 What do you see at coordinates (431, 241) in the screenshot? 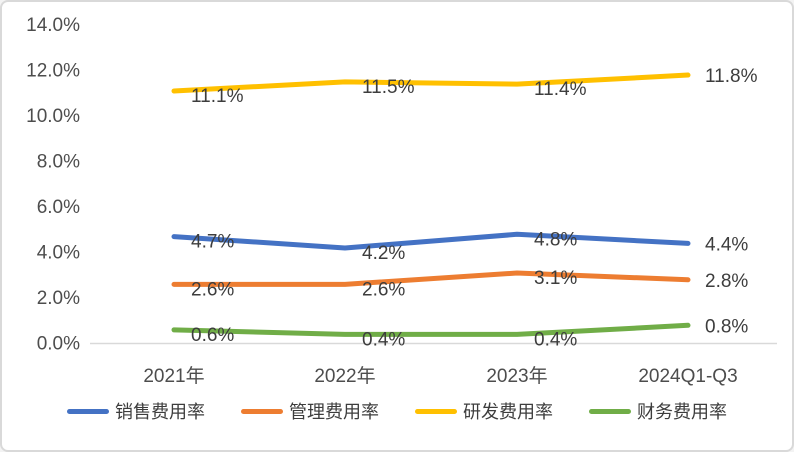
I see `sales-expense-ratio-line` at bounding box center [431, 241].